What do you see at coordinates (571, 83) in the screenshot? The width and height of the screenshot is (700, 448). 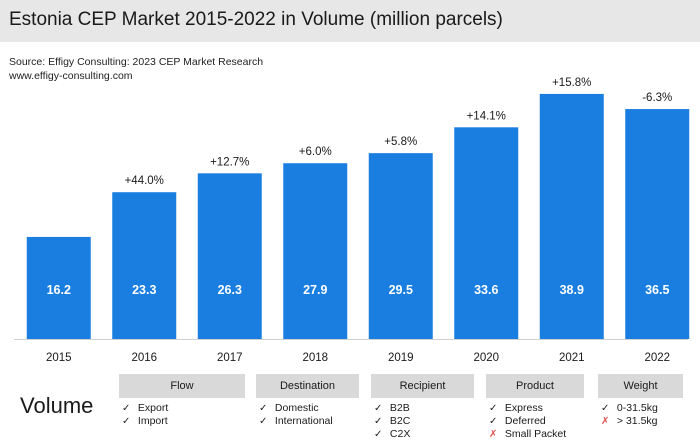 I see `growth-label-2021: +15.8%` at bounding box center [571, 83].